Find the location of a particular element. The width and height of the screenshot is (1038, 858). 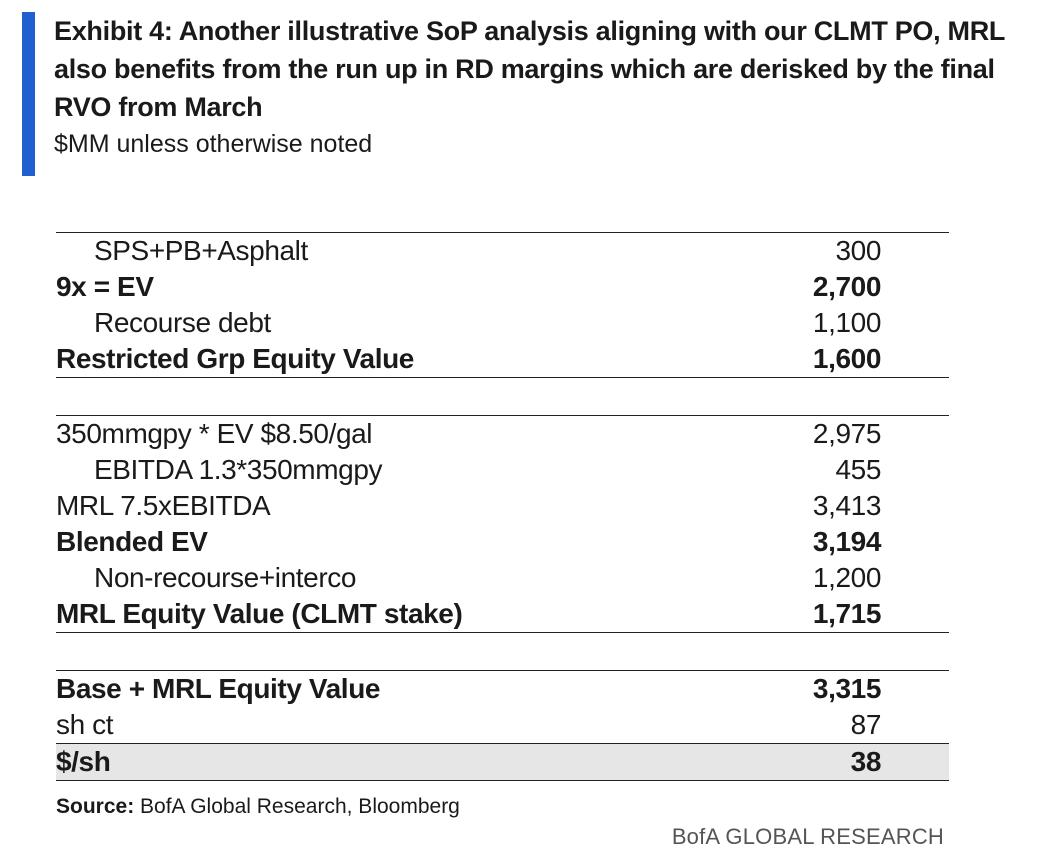

row-value: 2,700 is located at coordinates (846, 286).